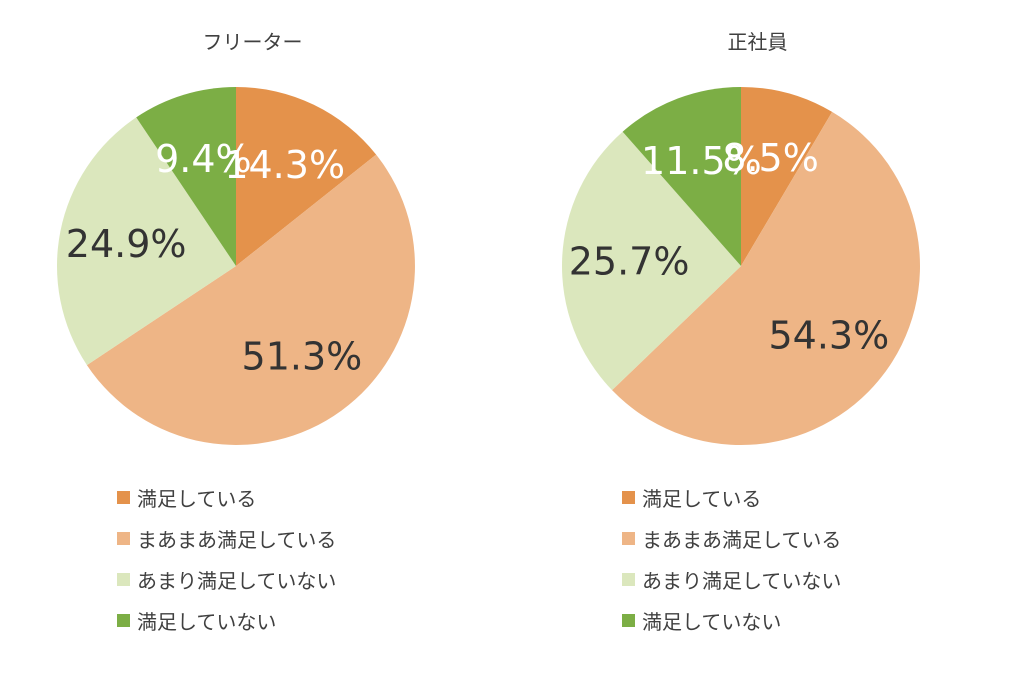 Image resolution: width=1010 pixels, height=674 pixels. What do you see at coordinates (757, 42) in the screenshot?
I see `chart-title: 正社員` at bounding box center [757, 42].